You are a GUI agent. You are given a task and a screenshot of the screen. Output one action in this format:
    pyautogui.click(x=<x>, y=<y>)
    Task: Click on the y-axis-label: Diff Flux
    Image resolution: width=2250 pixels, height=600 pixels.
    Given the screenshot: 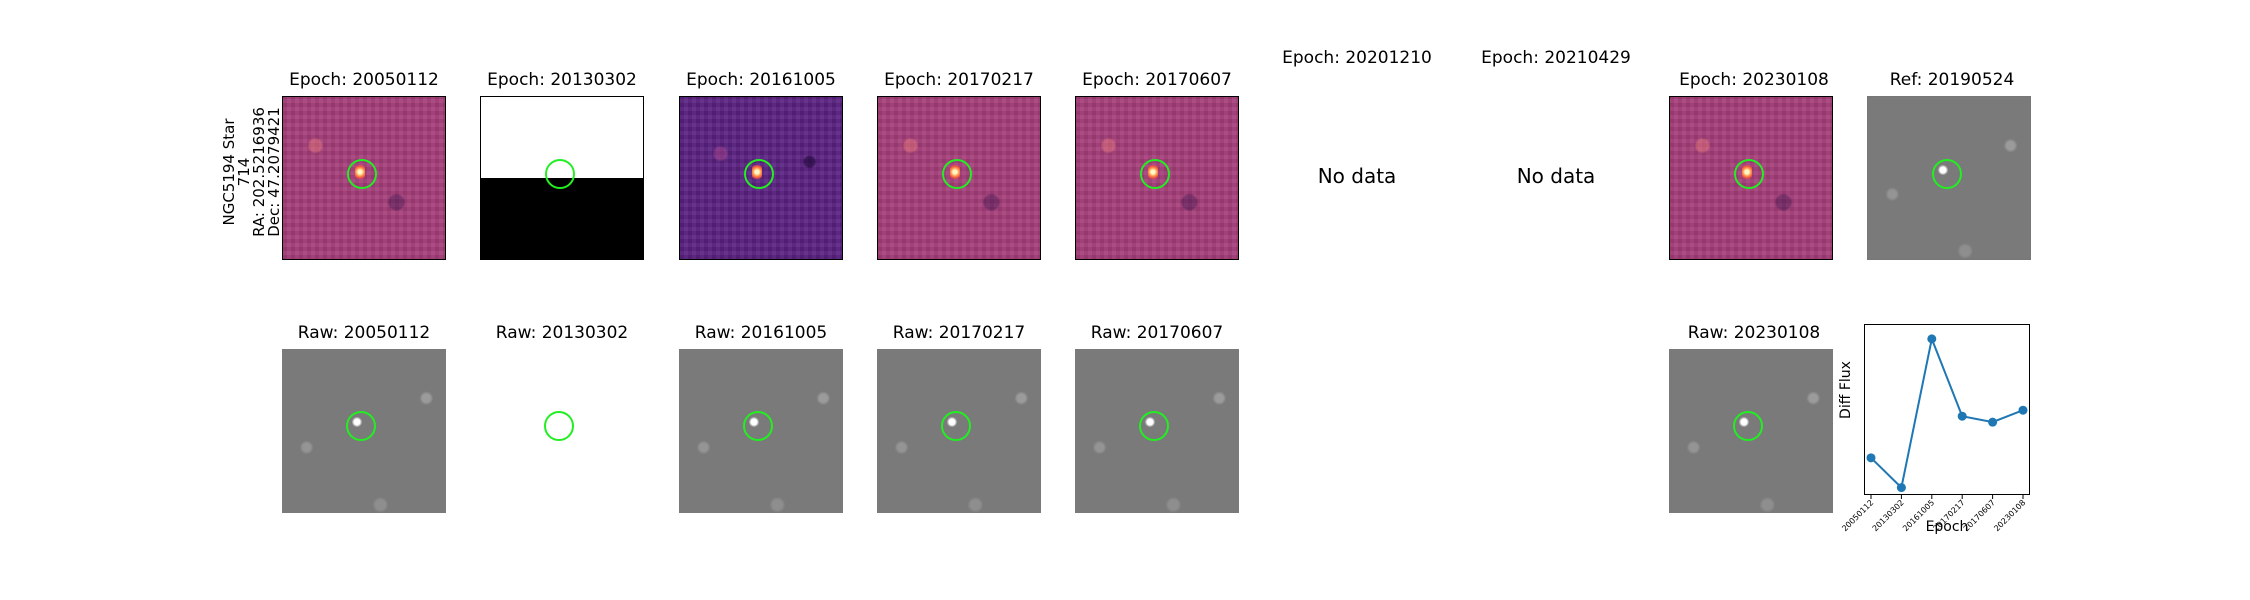 What is the action you would take?
    pyautogui.click(x=1846, y=390)
    